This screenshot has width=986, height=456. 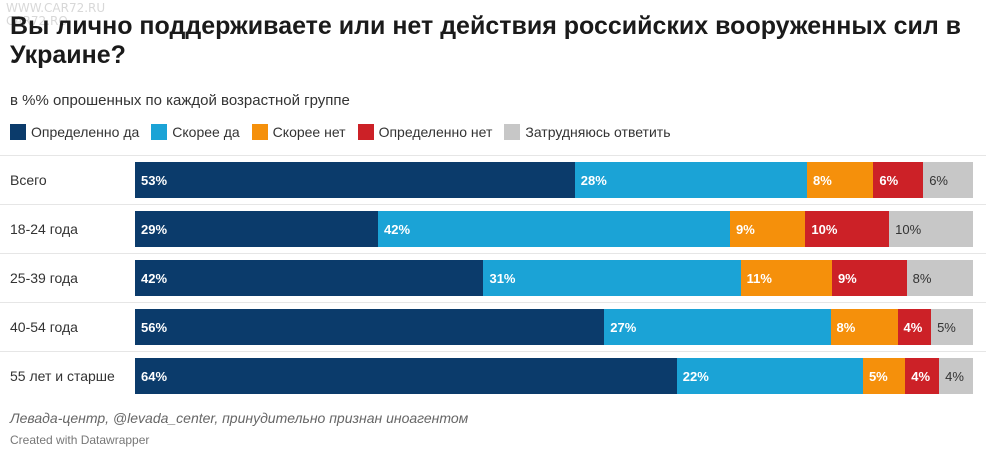 I want to click on category-label: 40-54 года, so click(x=44, y=327).